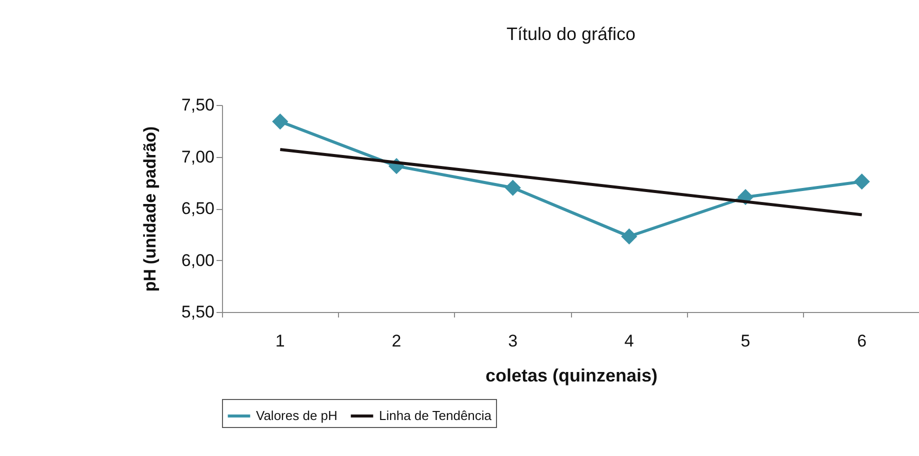 The height and width of the screenshot is (456, 919). Describe the element at coordinates (197, 105) in the screenshot. I see `y-tick-label: 7,50` at that location.